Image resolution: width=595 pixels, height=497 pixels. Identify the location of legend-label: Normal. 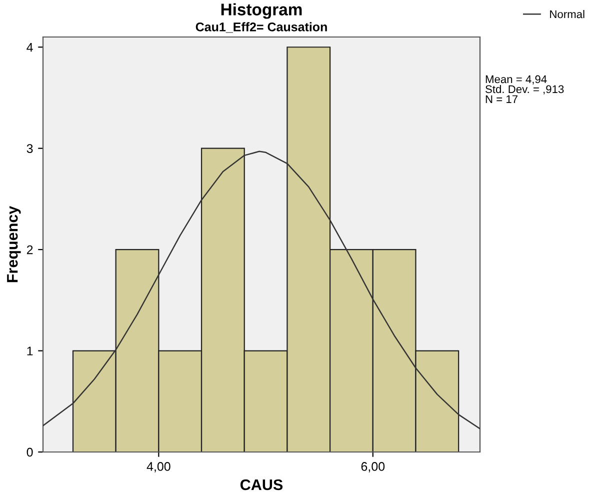
(567, 14).